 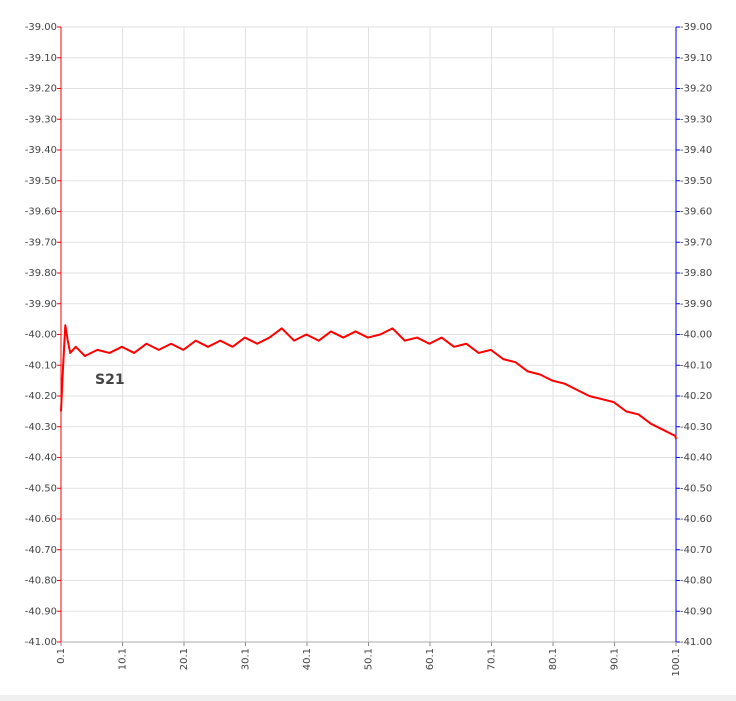 What do you see at coordinates (696, 550) in the screenshot?
I see `y2-tick-label: -40.70` at bounding box center [696, 550].